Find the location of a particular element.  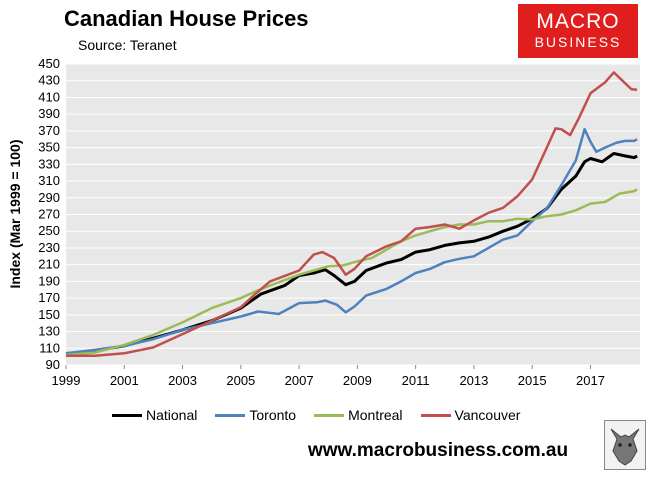

x-tick-label: 2009 is located at coordinates (357, 380).